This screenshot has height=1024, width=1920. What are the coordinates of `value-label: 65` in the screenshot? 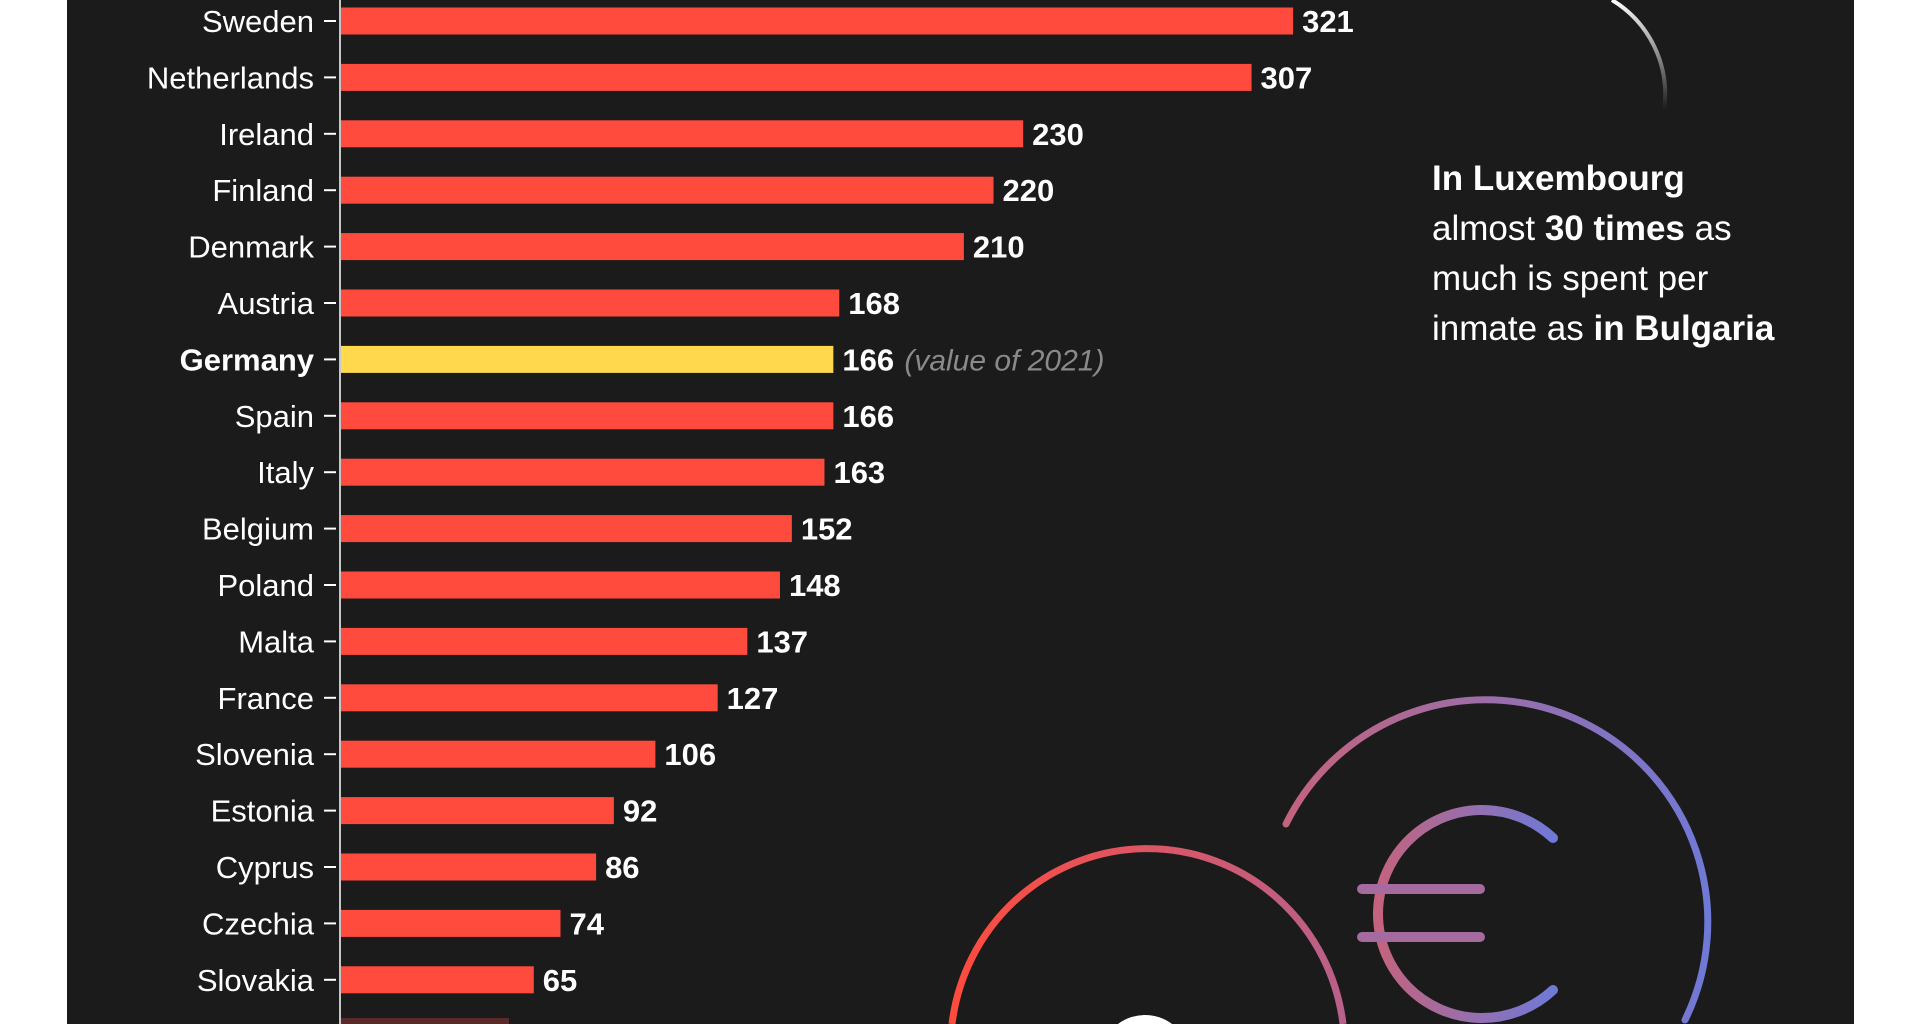 It's located at (560, 980).